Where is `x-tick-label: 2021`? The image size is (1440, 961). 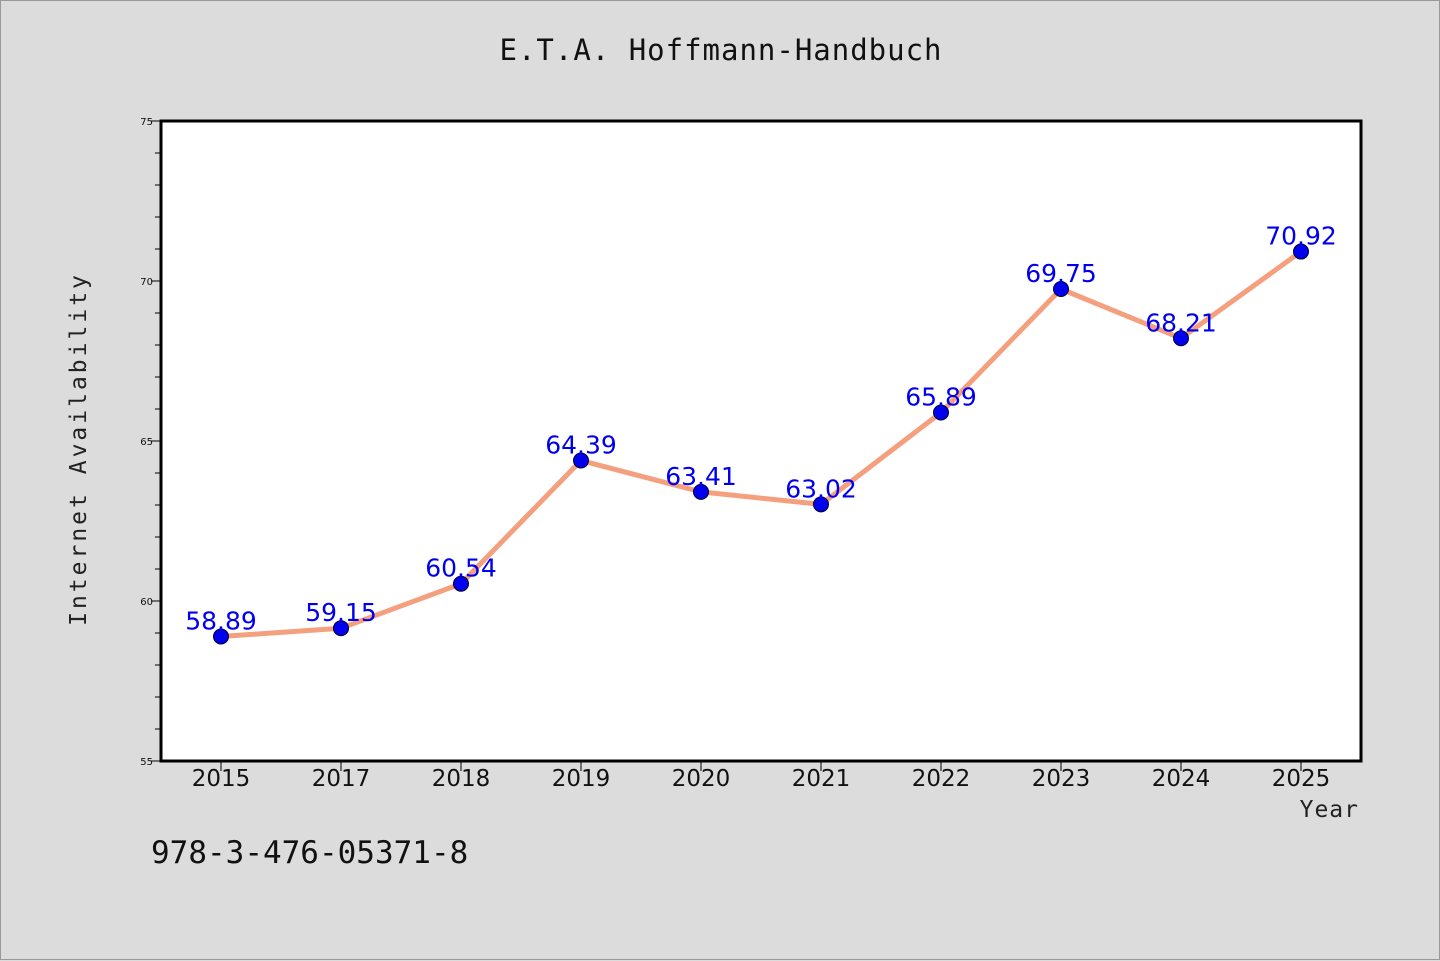 x-tick-label: 2021 is located at coordinates (821, 779).